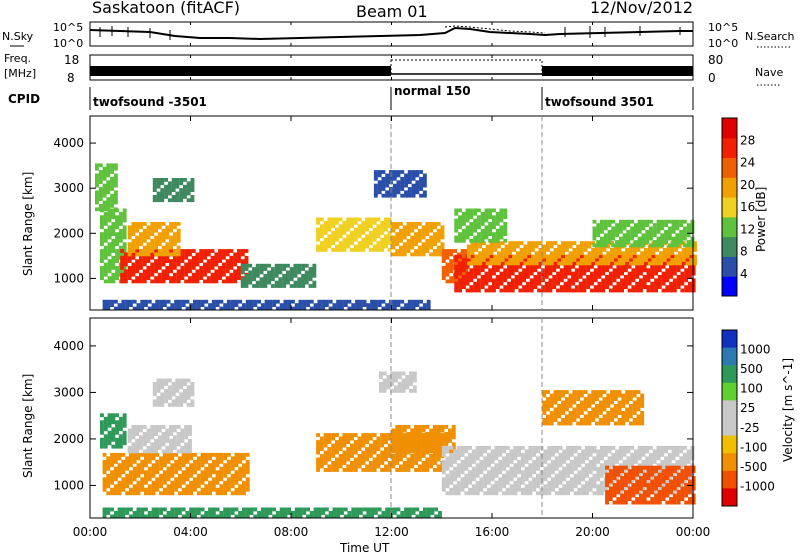  What do you see at coordinates (744, 252) in the screenshot?
I see `power-colorbar-tick: 8` at bounding box center [744, 252].